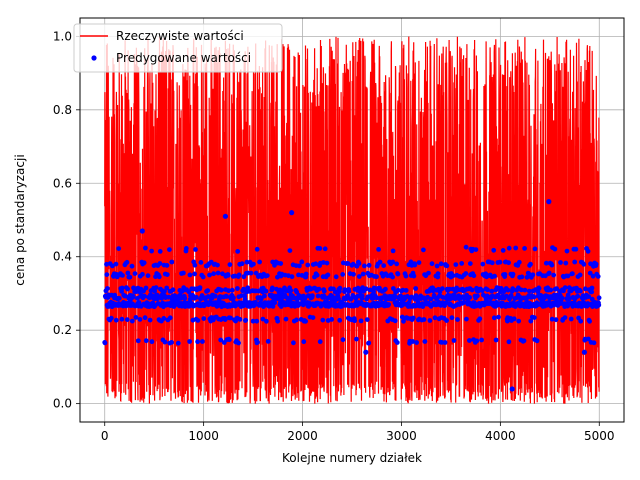  What do you see at coordinates (62, 330) in the screenshot?
I see `y-tick-label: 0.2` at bounding box center [62, 330].